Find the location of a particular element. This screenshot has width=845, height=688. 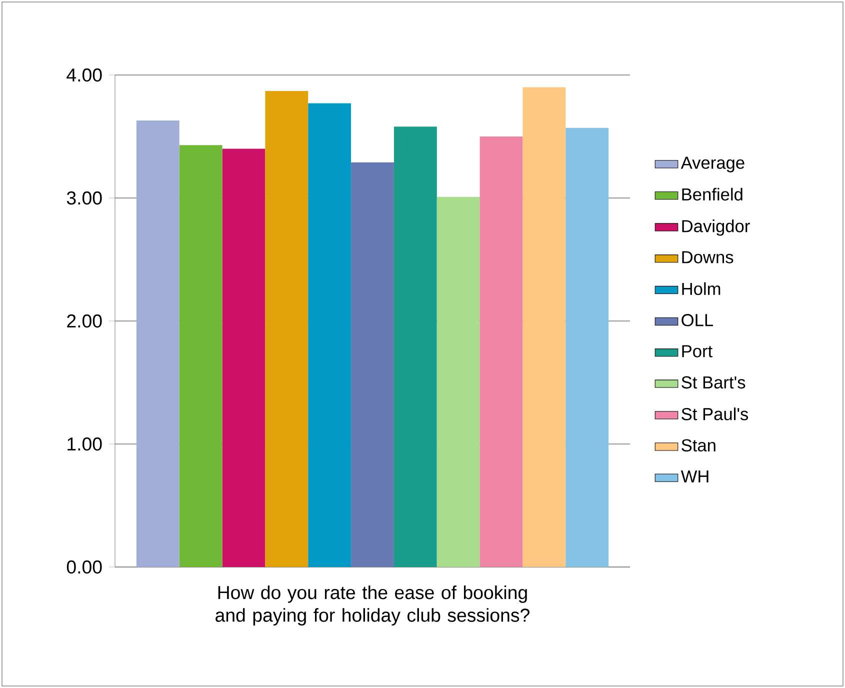

legend-label: OLL is located at coordinates (698, 320).